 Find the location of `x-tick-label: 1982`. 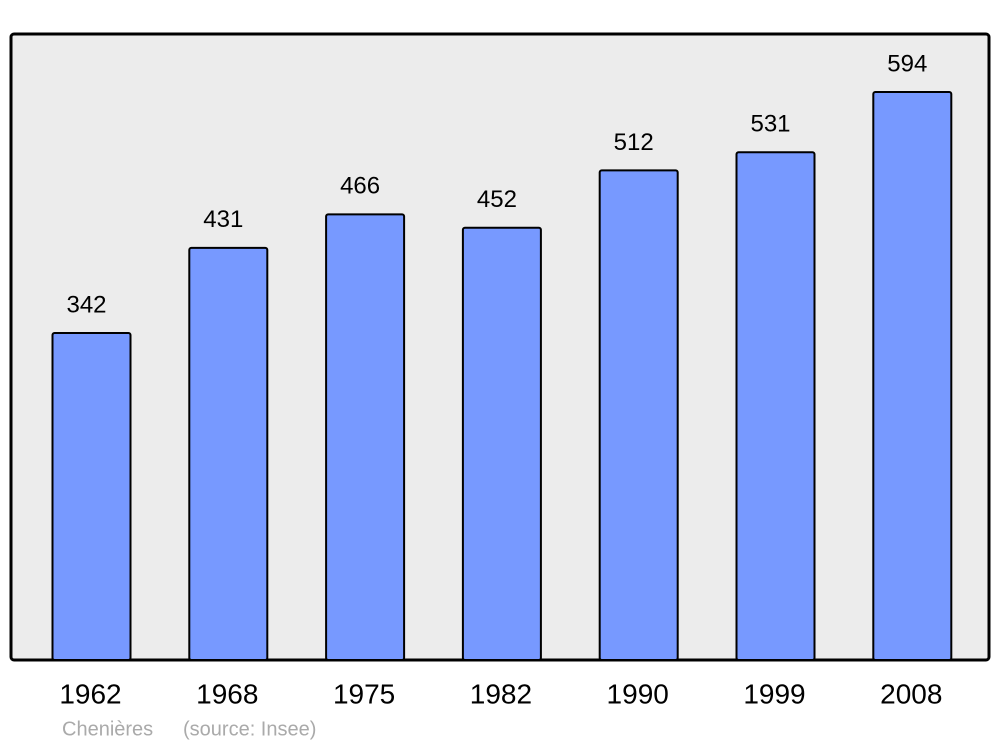

x-tick-label: 1982 is located at coordinates (501, 693).